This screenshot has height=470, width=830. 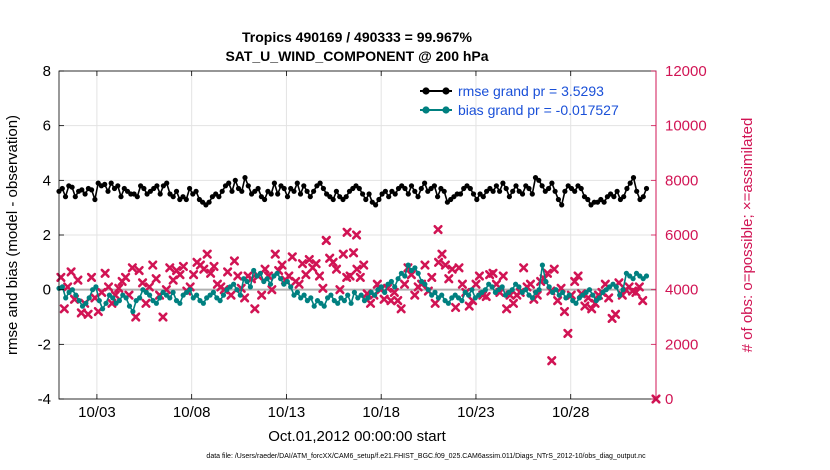 What do you see at coordinates (669, 399) in the screenshot?
I see `right-y-tick-label: 0` at bounding box center [669, 399].